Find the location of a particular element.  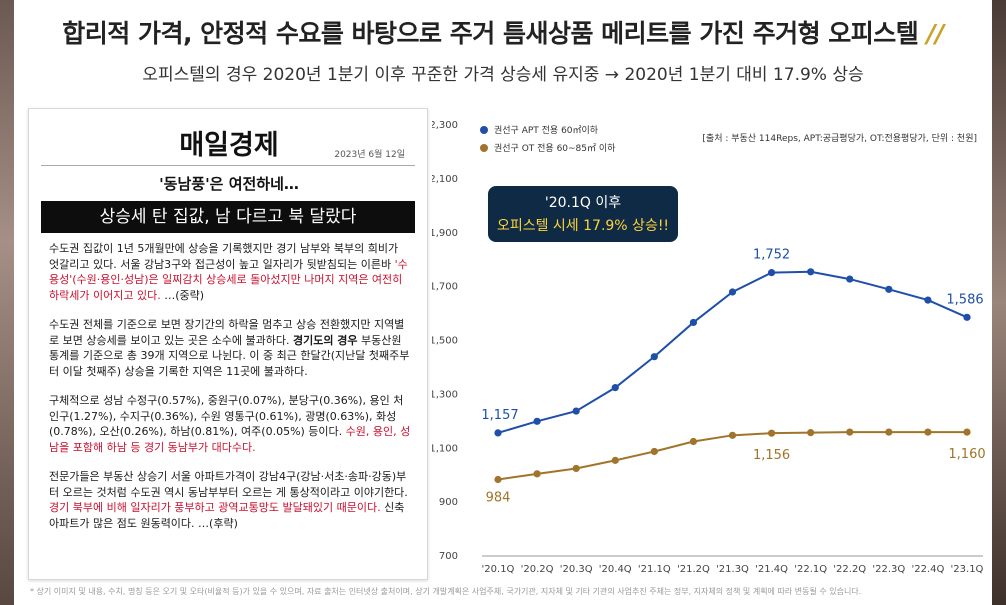

data-label: 1,160 is located at coordinates (966, 454).